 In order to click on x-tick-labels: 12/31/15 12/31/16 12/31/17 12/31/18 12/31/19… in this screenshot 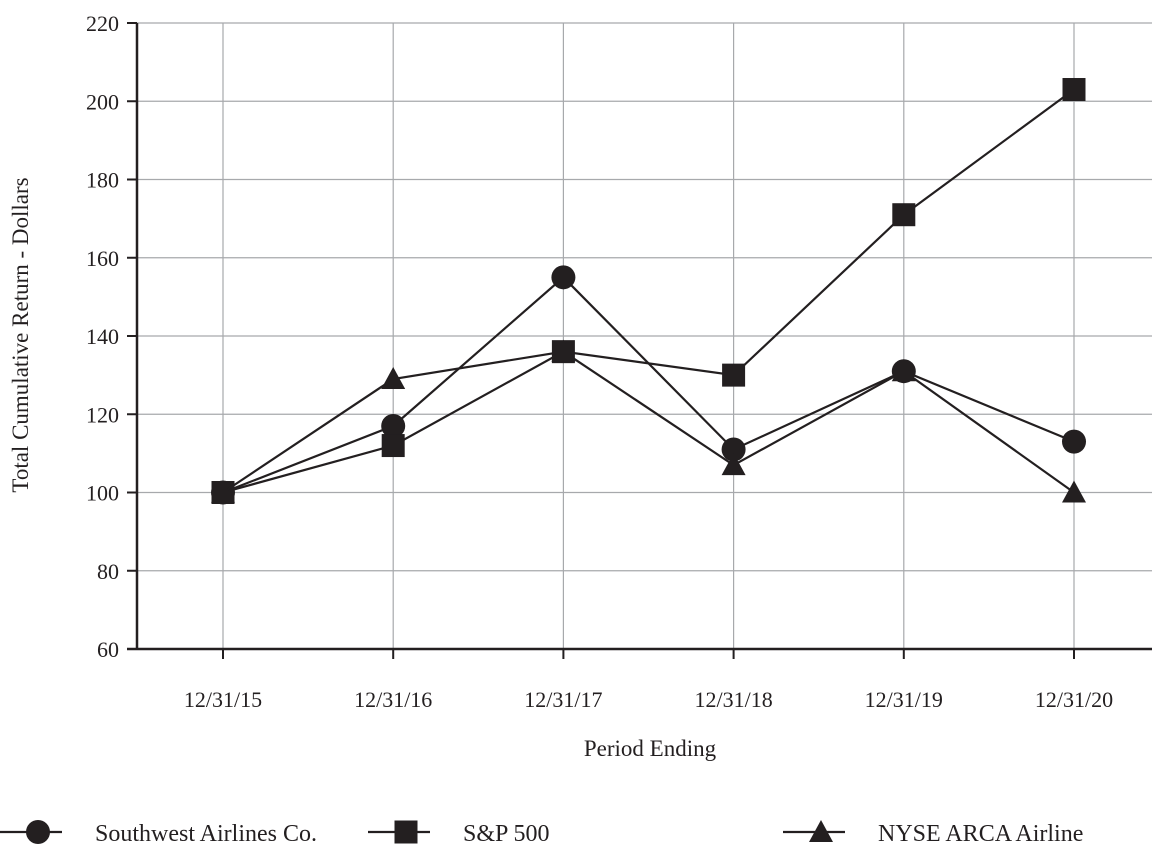, I will do `click(648, 699)`.